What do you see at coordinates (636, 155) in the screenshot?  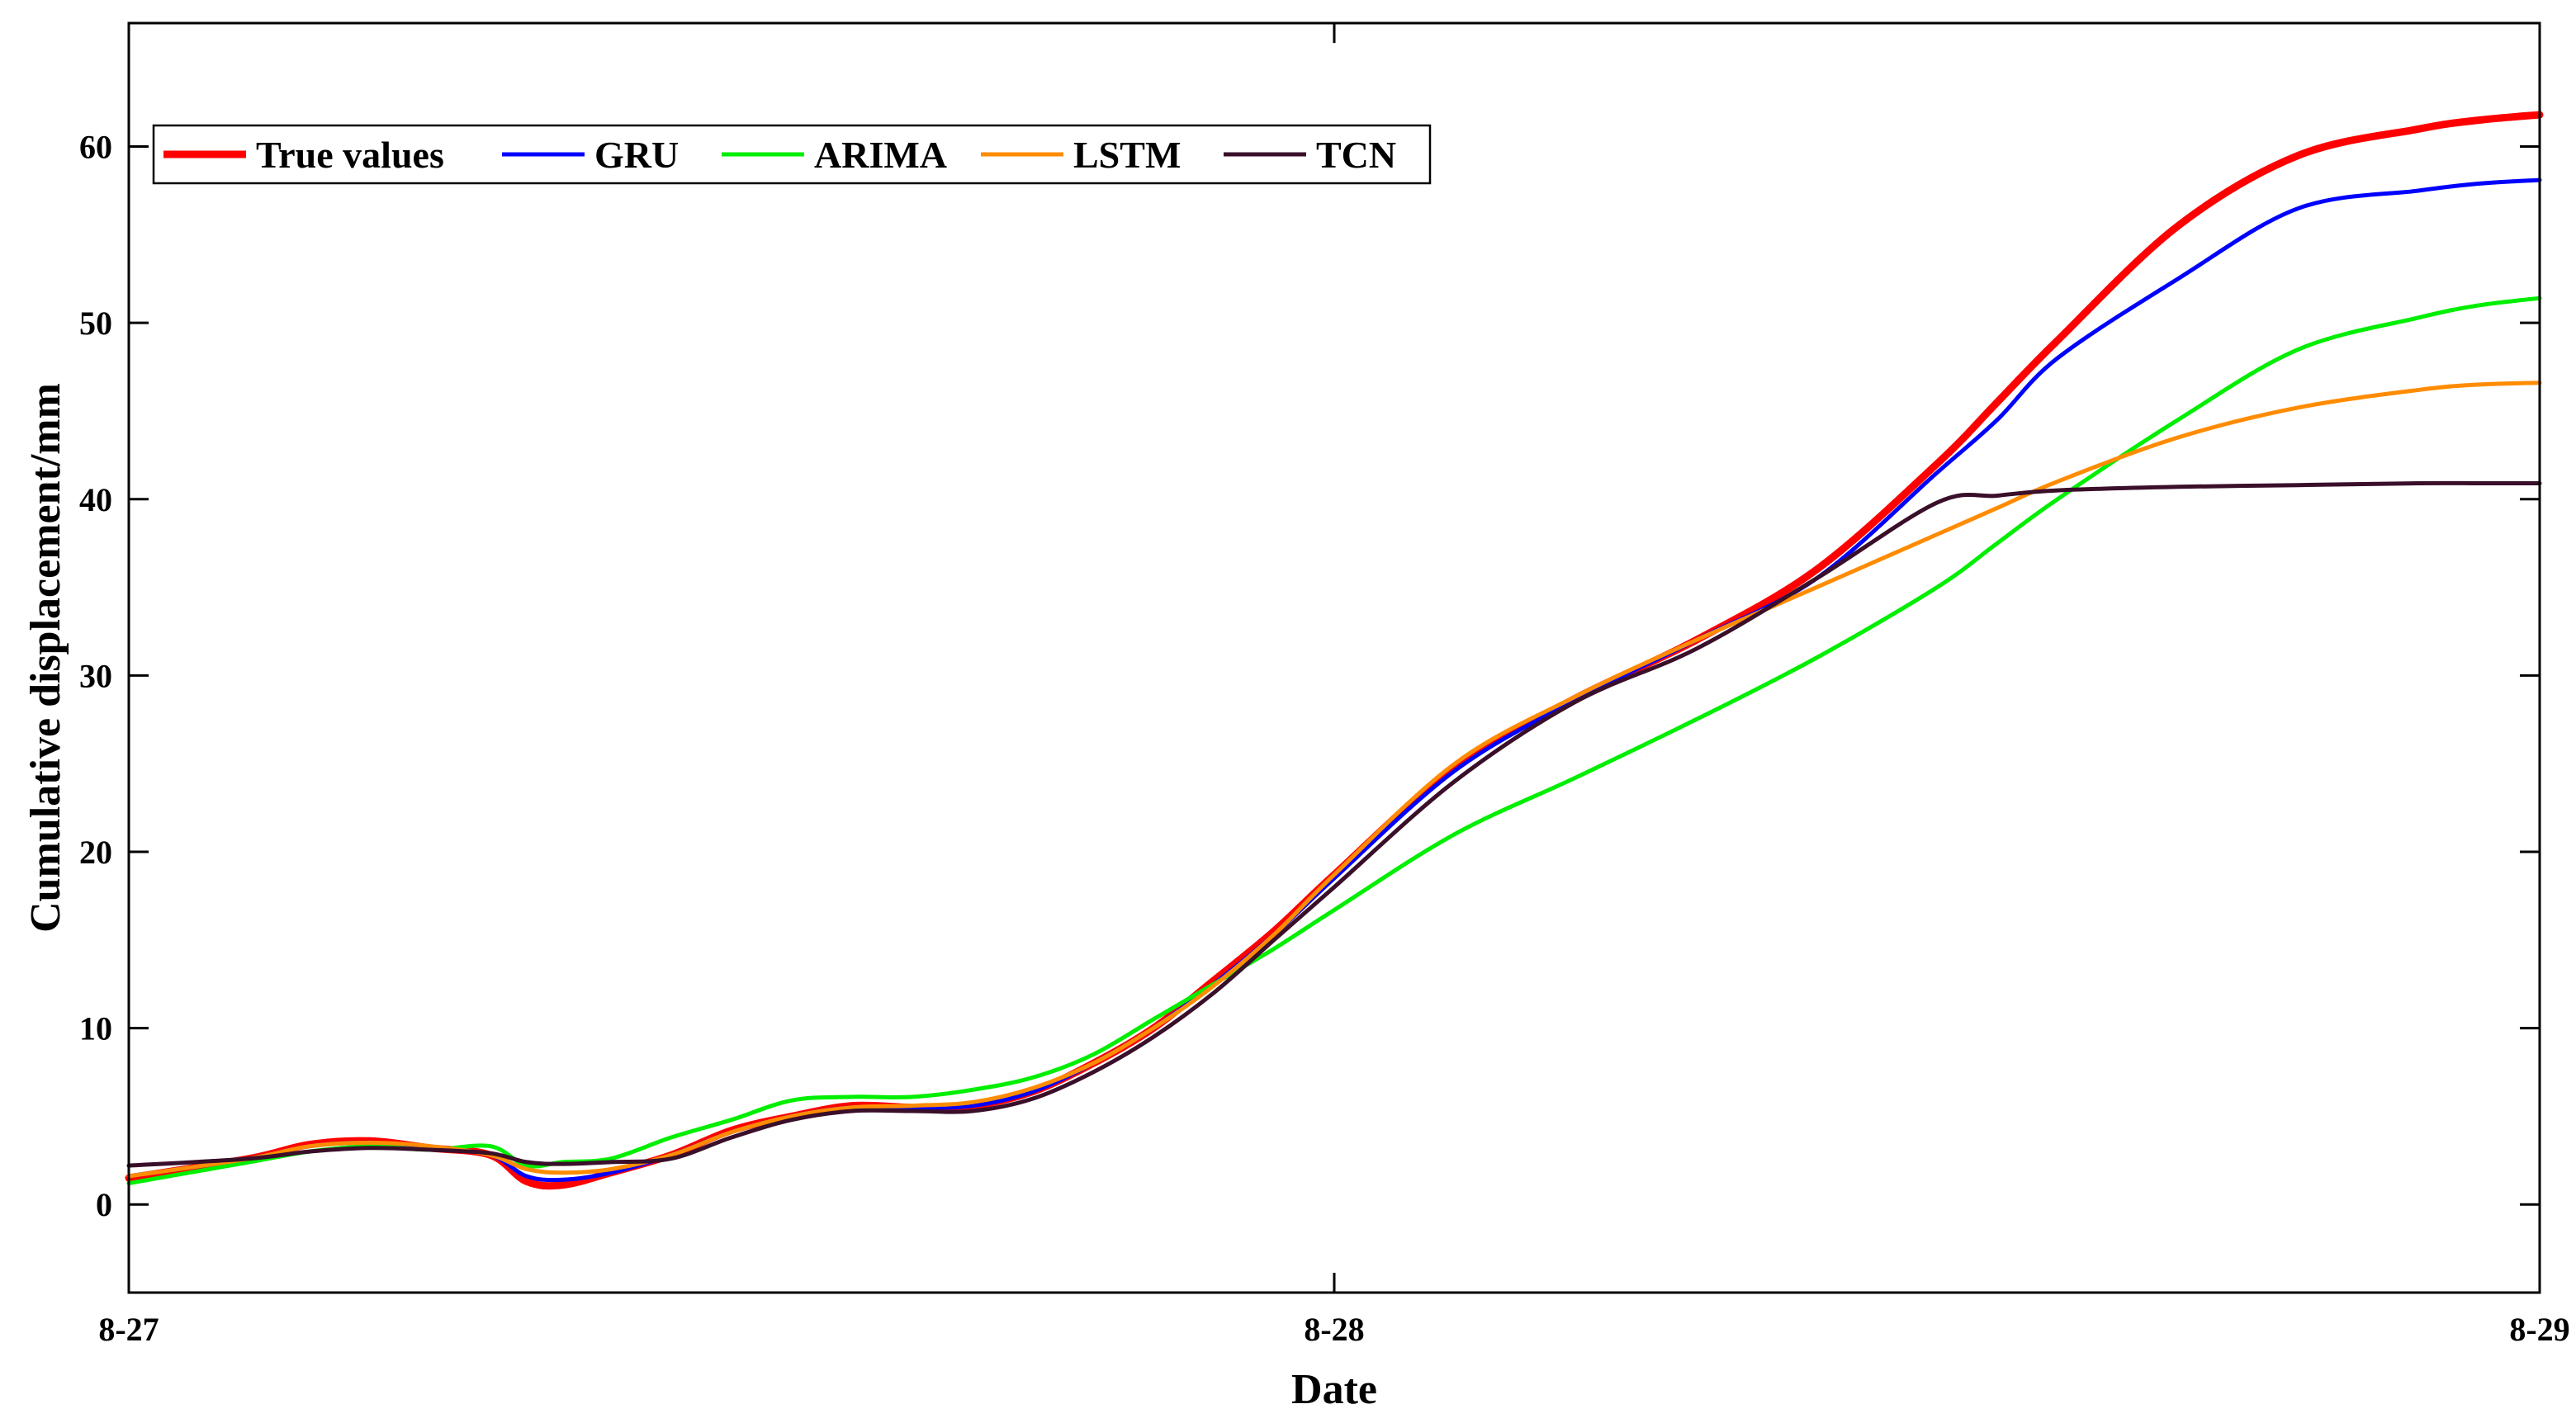 I see `legend-label-gru: GRU` at bounding box center [636, 155].